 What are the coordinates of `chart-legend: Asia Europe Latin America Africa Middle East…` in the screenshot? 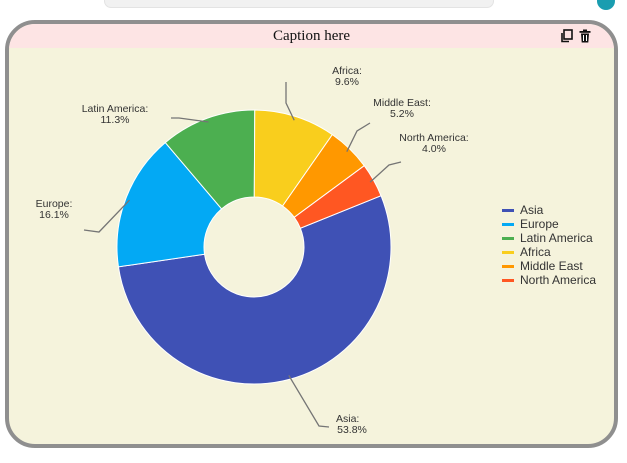 It's located at (549, 245).